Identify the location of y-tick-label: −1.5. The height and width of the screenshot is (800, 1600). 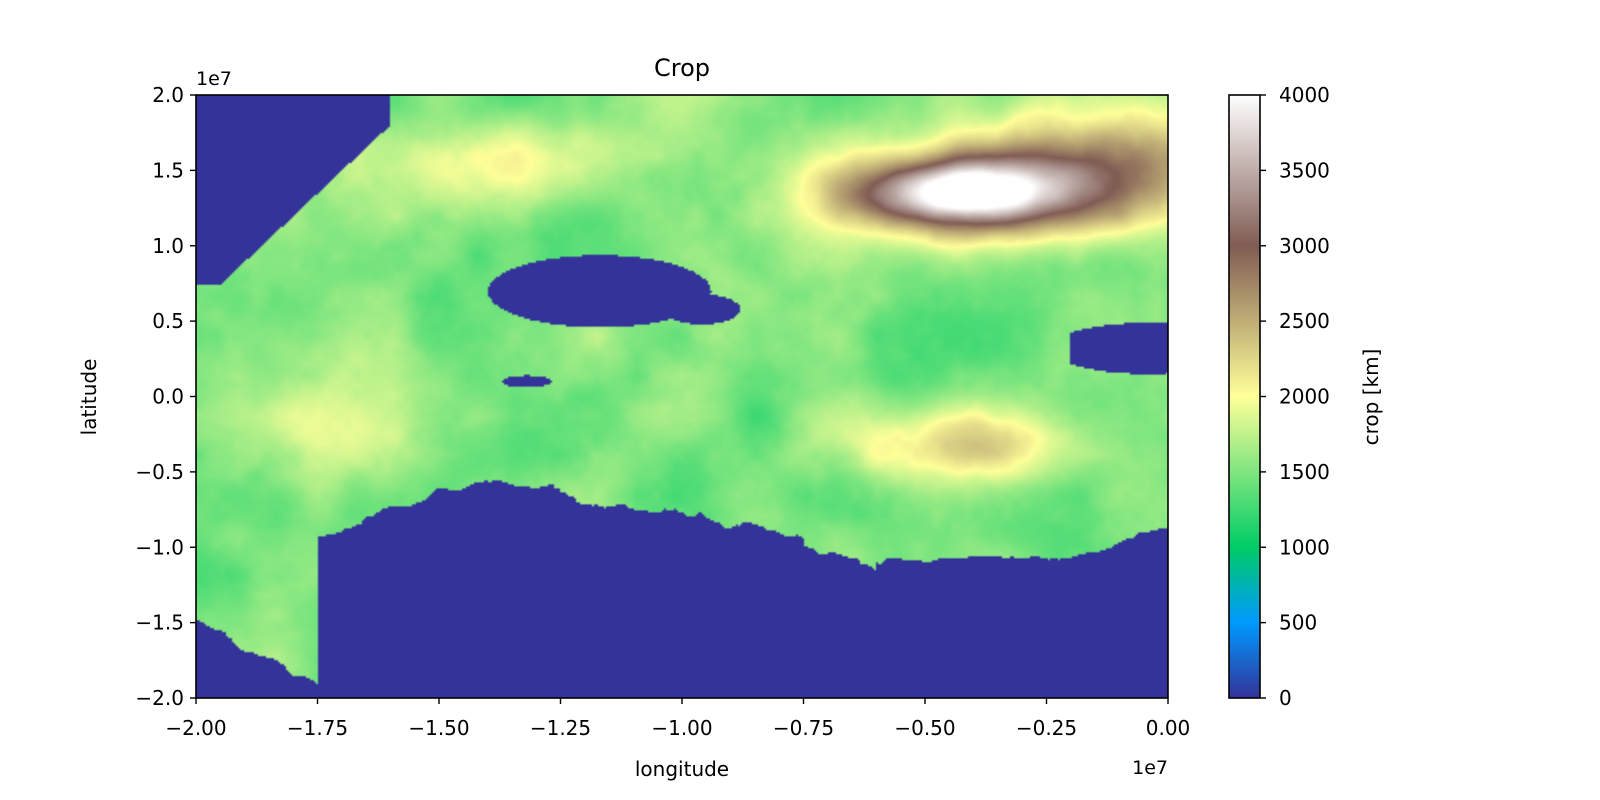
(159, 623).